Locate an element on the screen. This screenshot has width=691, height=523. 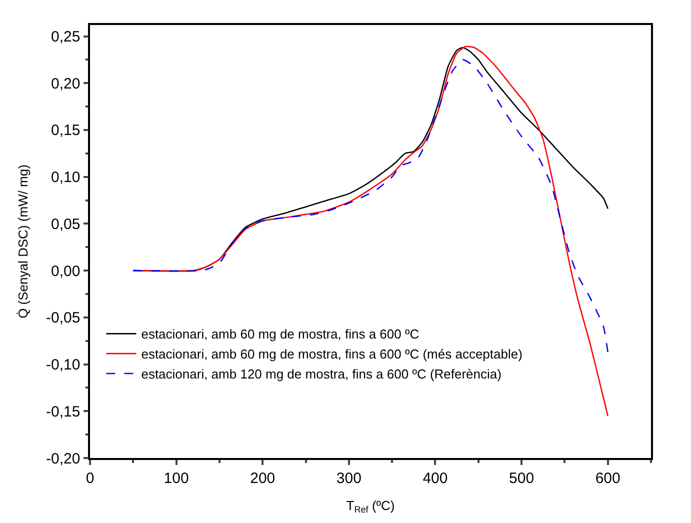
x-tick-label: 300 is located at coordinates (349, 478).